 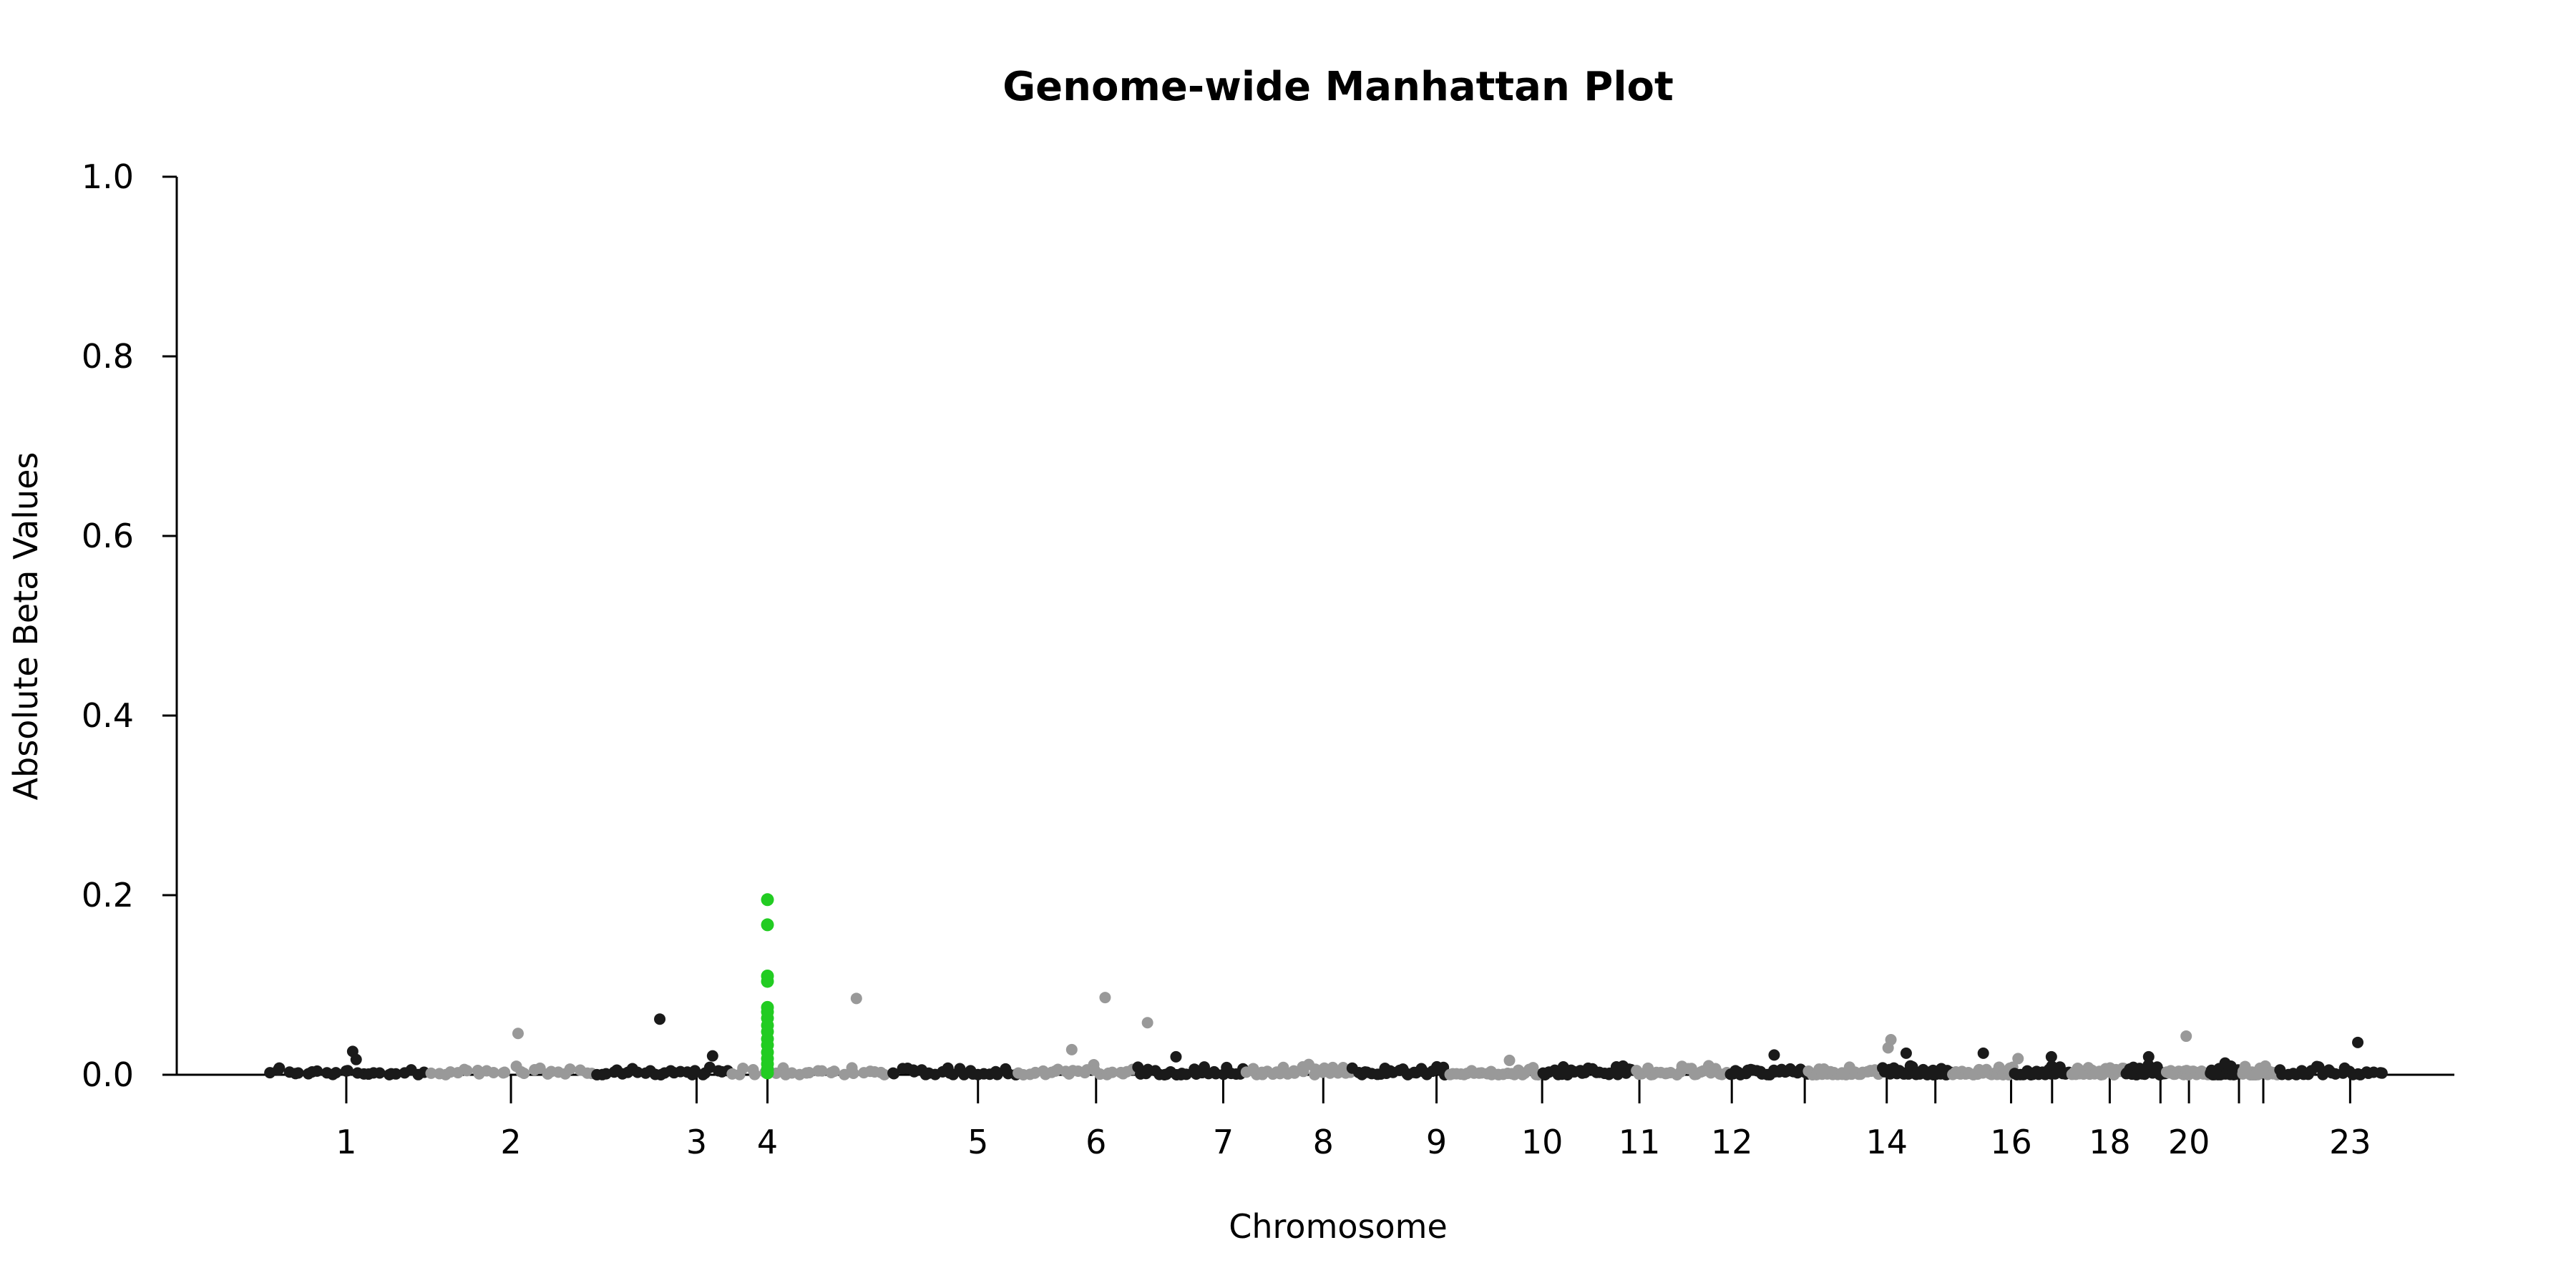 I want to click on chart-title: Genome-wide Manhattan Plot, so click(x=1338, y=87).